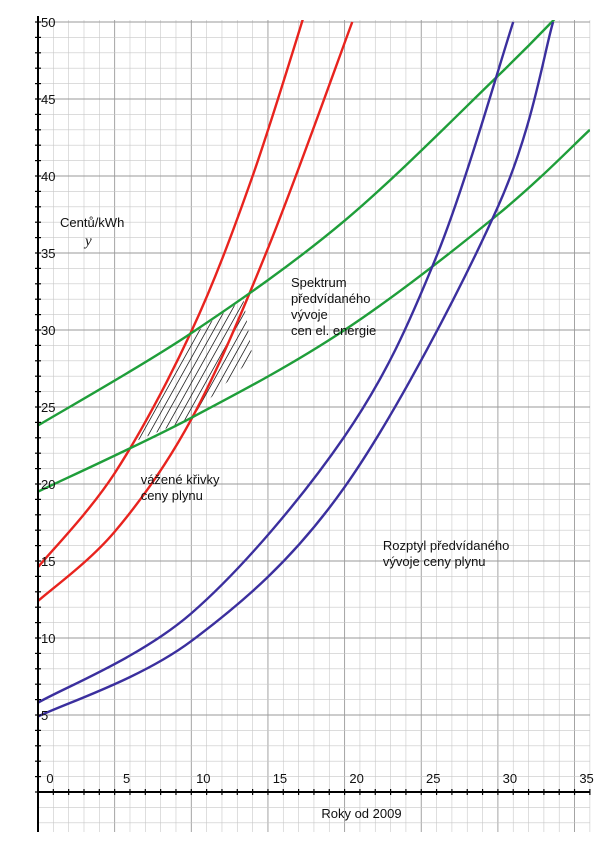  I want to click on x-tick-label: 0, so click(49, 778).